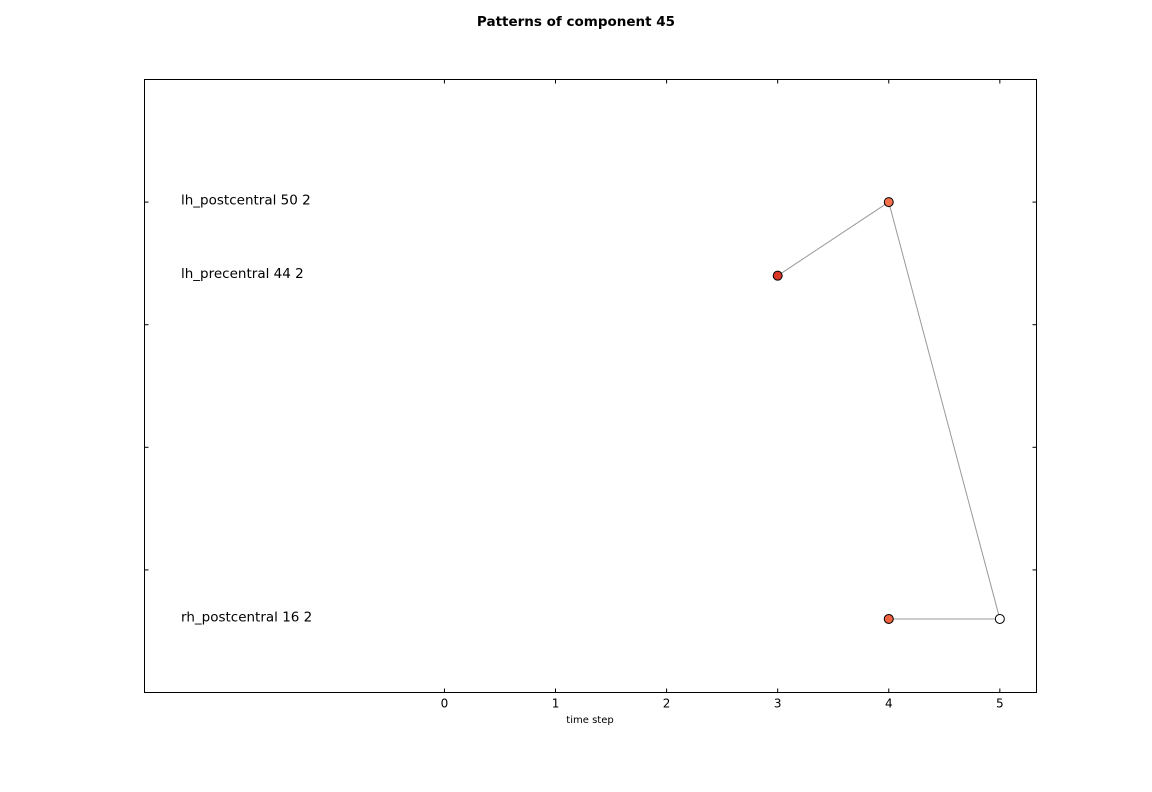 The height and width of the screenshot is (792, 1152). I want to click on x-tick-label: 1, so click(556, 704).